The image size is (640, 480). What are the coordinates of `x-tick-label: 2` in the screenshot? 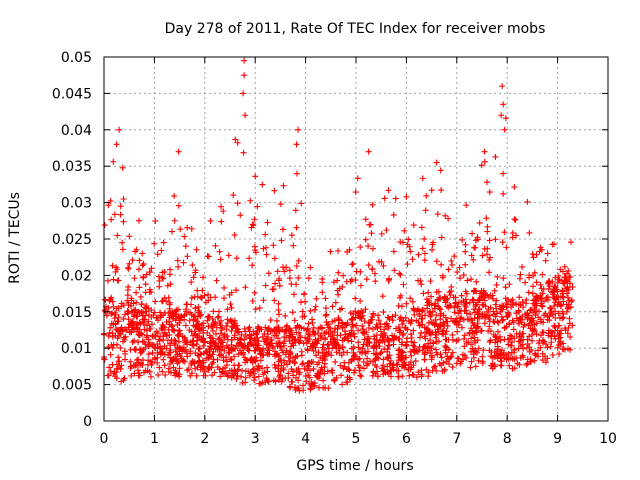 It's located at (204, 439).